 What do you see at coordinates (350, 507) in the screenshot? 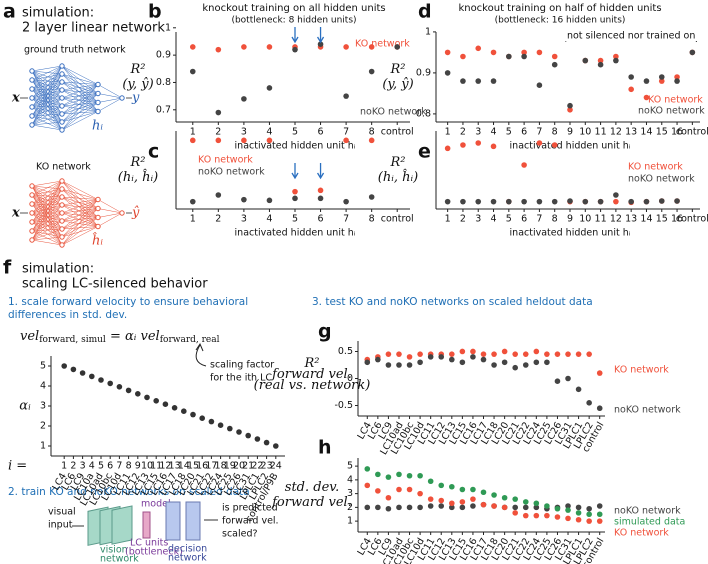
I see `y-tick-label: 2` at bounding box center [350, 507].